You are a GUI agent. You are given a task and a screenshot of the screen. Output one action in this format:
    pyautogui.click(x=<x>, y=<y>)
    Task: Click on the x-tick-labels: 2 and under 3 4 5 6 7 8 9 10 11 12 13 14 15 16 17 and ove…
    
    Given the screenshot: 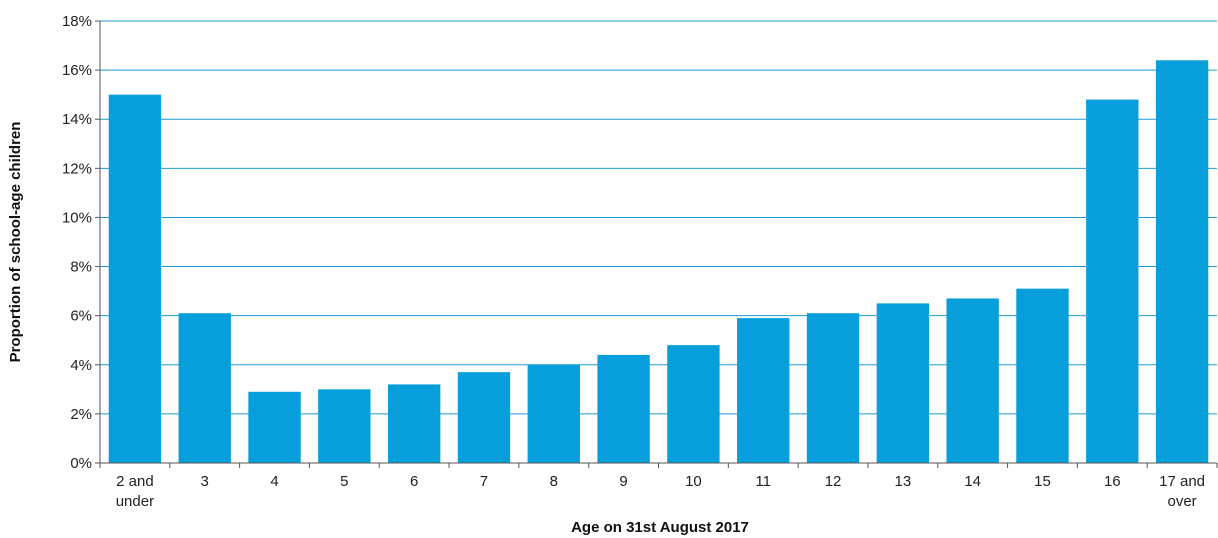 What is the action you would take?
    pyautogui.click(x=660, y=491)
    